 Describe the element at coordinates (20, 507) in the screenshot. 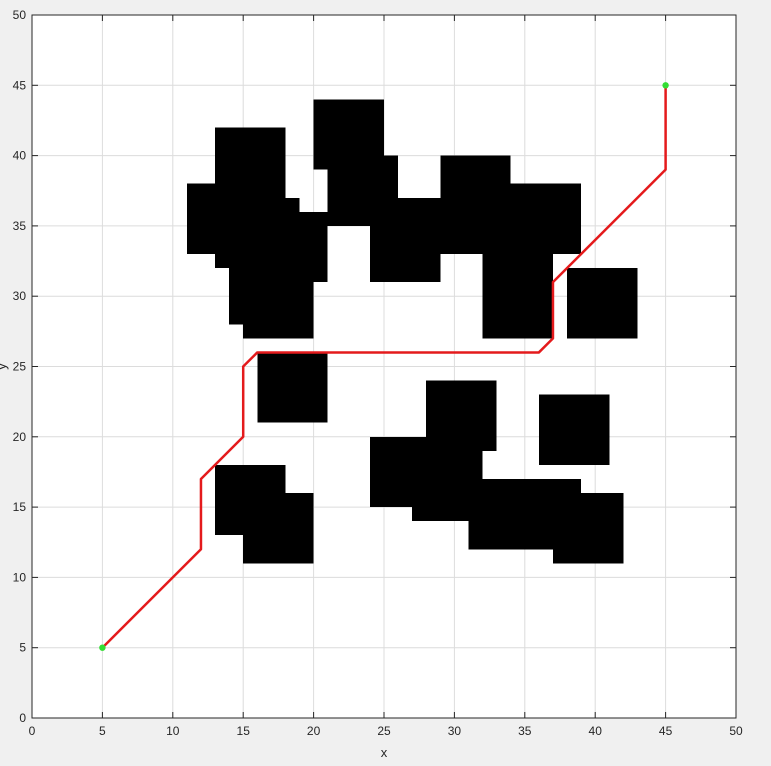

I see `y-tick-label-3: 15` at that location.